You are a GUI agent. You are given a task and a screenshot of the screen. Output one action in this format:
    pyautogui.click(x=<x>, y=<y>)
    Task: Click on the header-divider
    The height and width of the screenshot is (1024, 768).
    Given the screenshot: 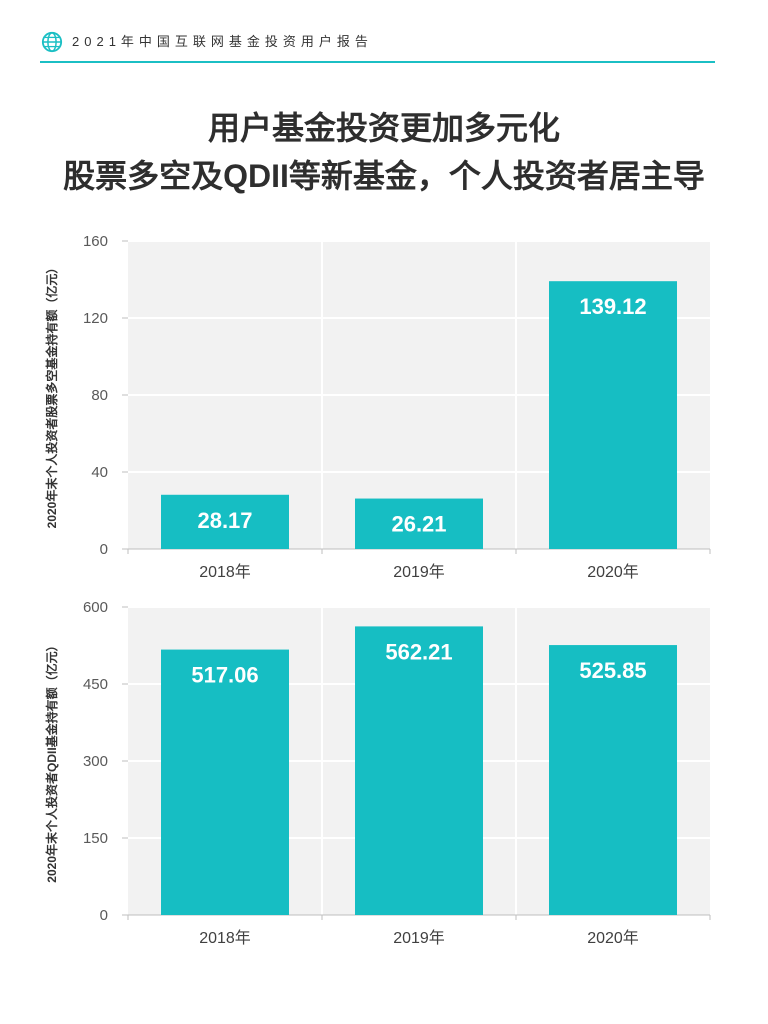 What is the action you would take?
    pyautogui.click(x=377, y=62)
    